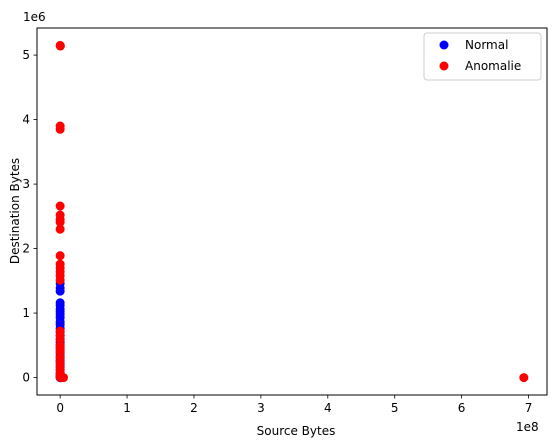  I want to click on x-tick-label: 4, so click(328, 408).